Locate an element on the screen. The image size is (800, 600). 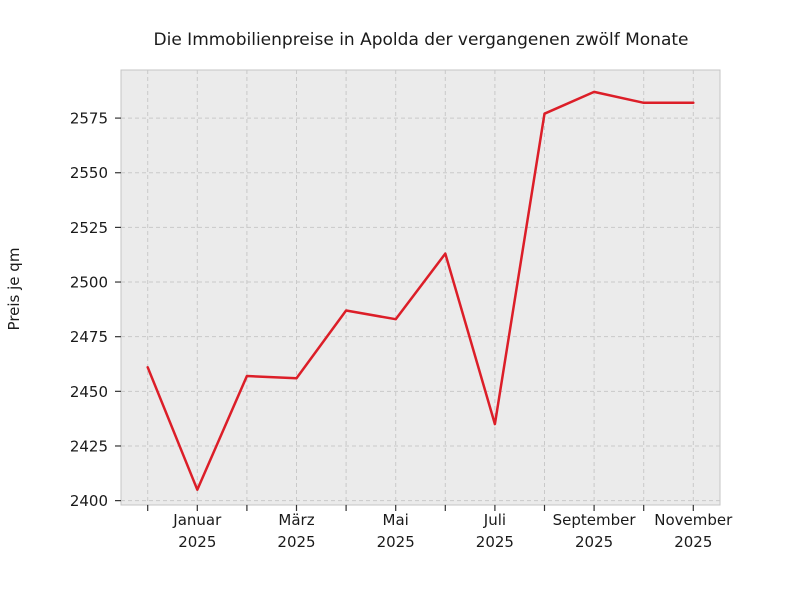
x-tick-label-month: Juli is located at coordinates (494, 520).